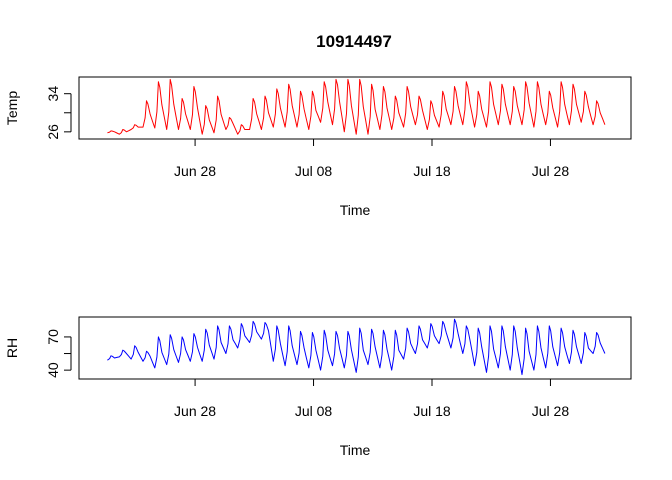 The height and width of the screenshot is (480, 672). I want to click on rh-y-axis-label: RH, so click(12, 348).